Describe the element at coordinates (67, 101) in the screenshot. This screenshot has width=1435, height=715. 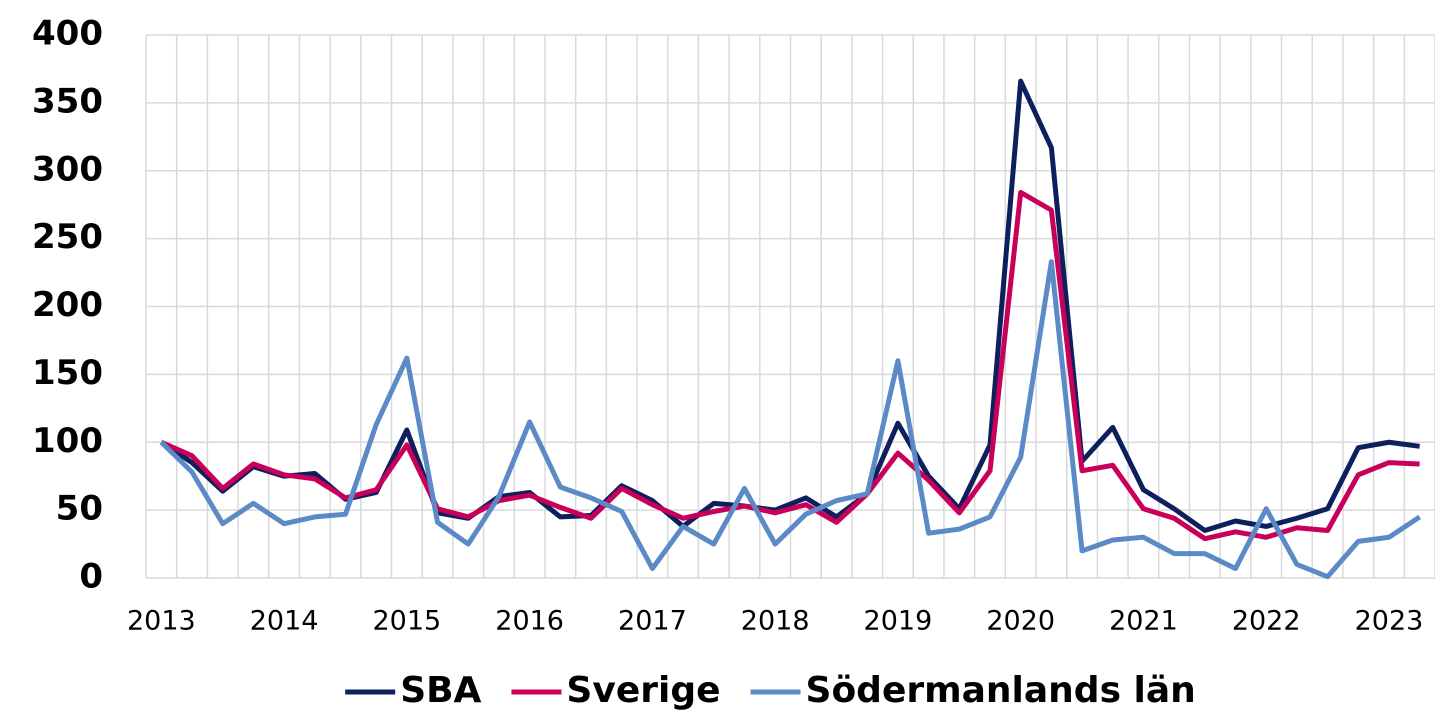
I see `y-tick-label: 350` at that location.